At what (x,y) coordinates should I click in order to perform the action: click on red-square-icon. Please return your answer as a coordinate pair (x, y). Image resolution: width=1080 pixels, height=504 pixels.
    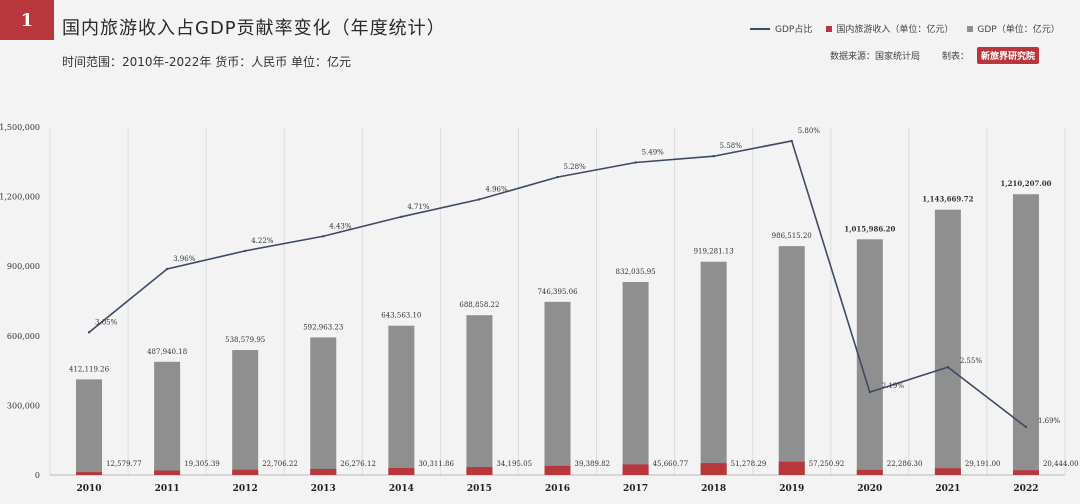
    Looking at the image, I should click on (829, 28).